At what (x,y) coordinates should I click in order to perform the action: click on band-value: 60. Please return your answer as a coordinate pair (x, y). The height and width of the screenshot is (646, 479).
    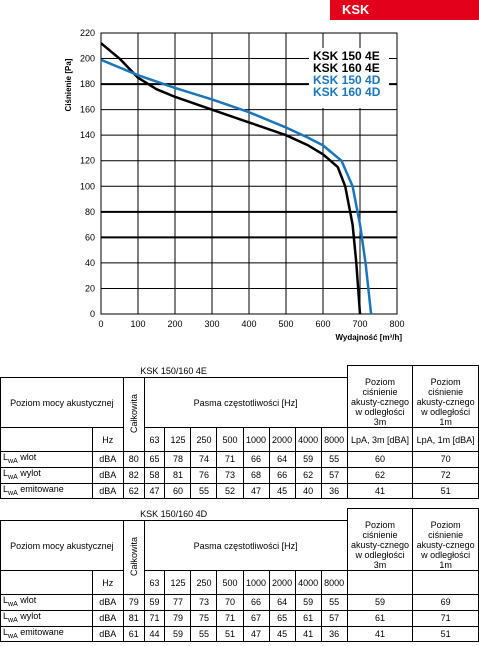
    Looking at the image, I should click on (178, 491).